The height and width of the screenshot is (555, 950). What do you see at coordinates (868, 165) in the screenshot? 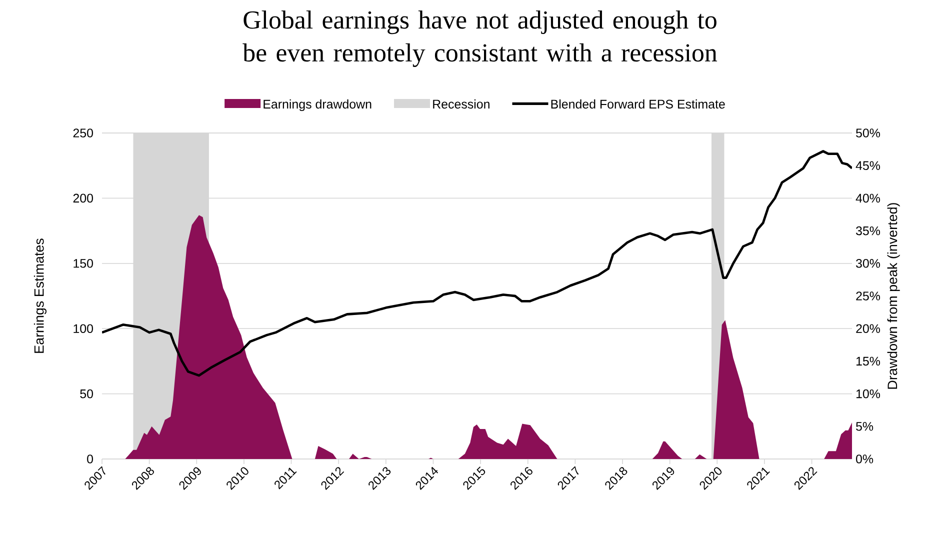
I see `y2-tick-label: 45%` at bounding box center [868, 165].